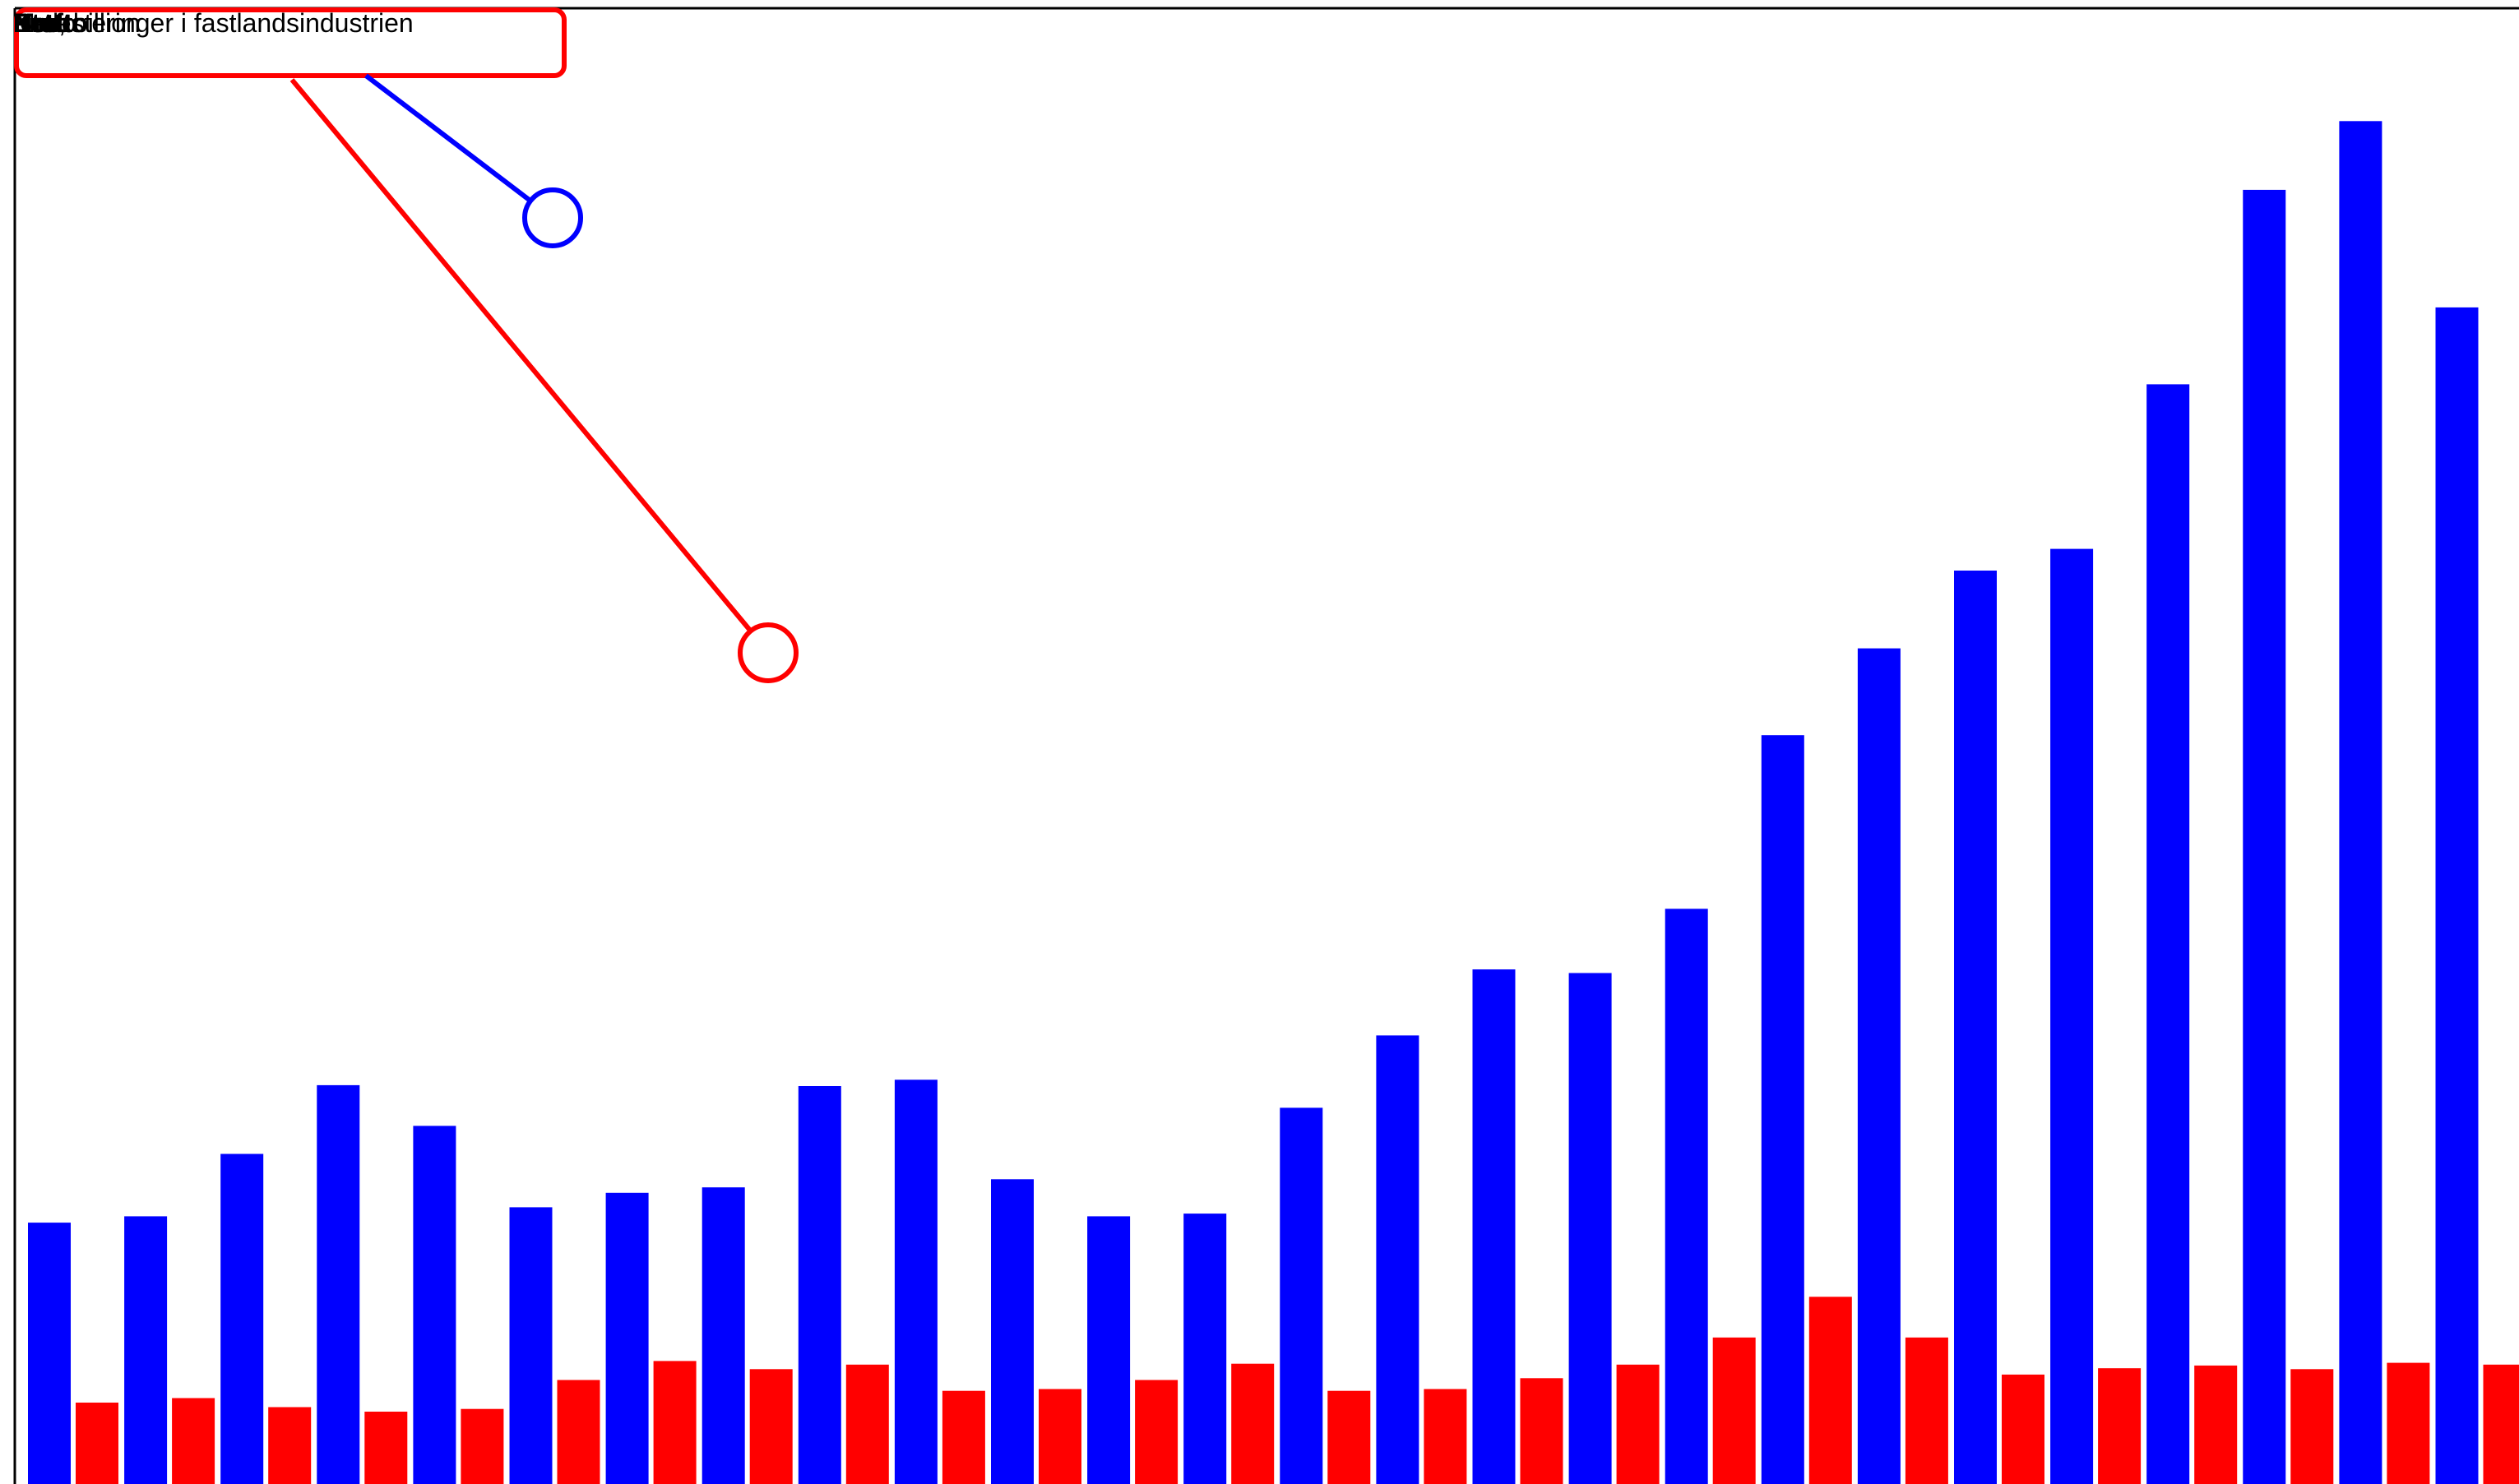 Image resolution: width=2519 pixels, height=1484 pixels. I want to click on overlap-label-4: Pct, so click(33, 23).